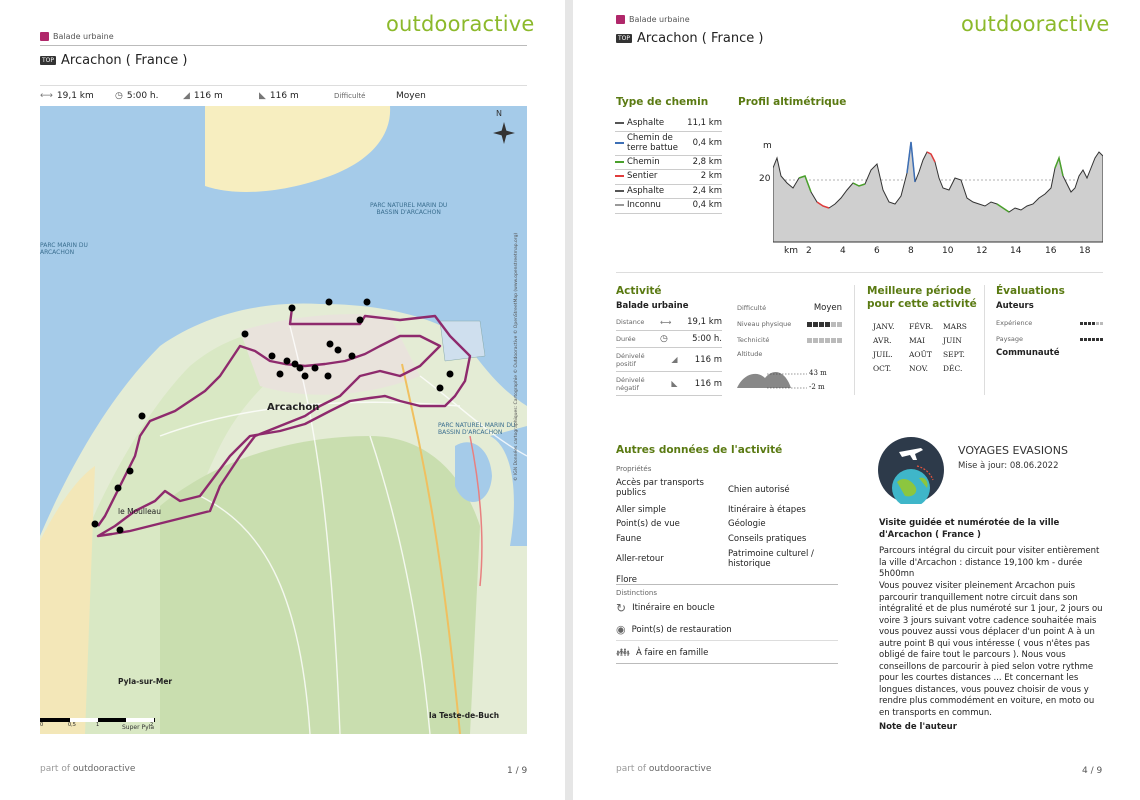 The height and width of the screenshot is (800, 1140). I want to click on elevation-profile-chart, so click(938, 186).